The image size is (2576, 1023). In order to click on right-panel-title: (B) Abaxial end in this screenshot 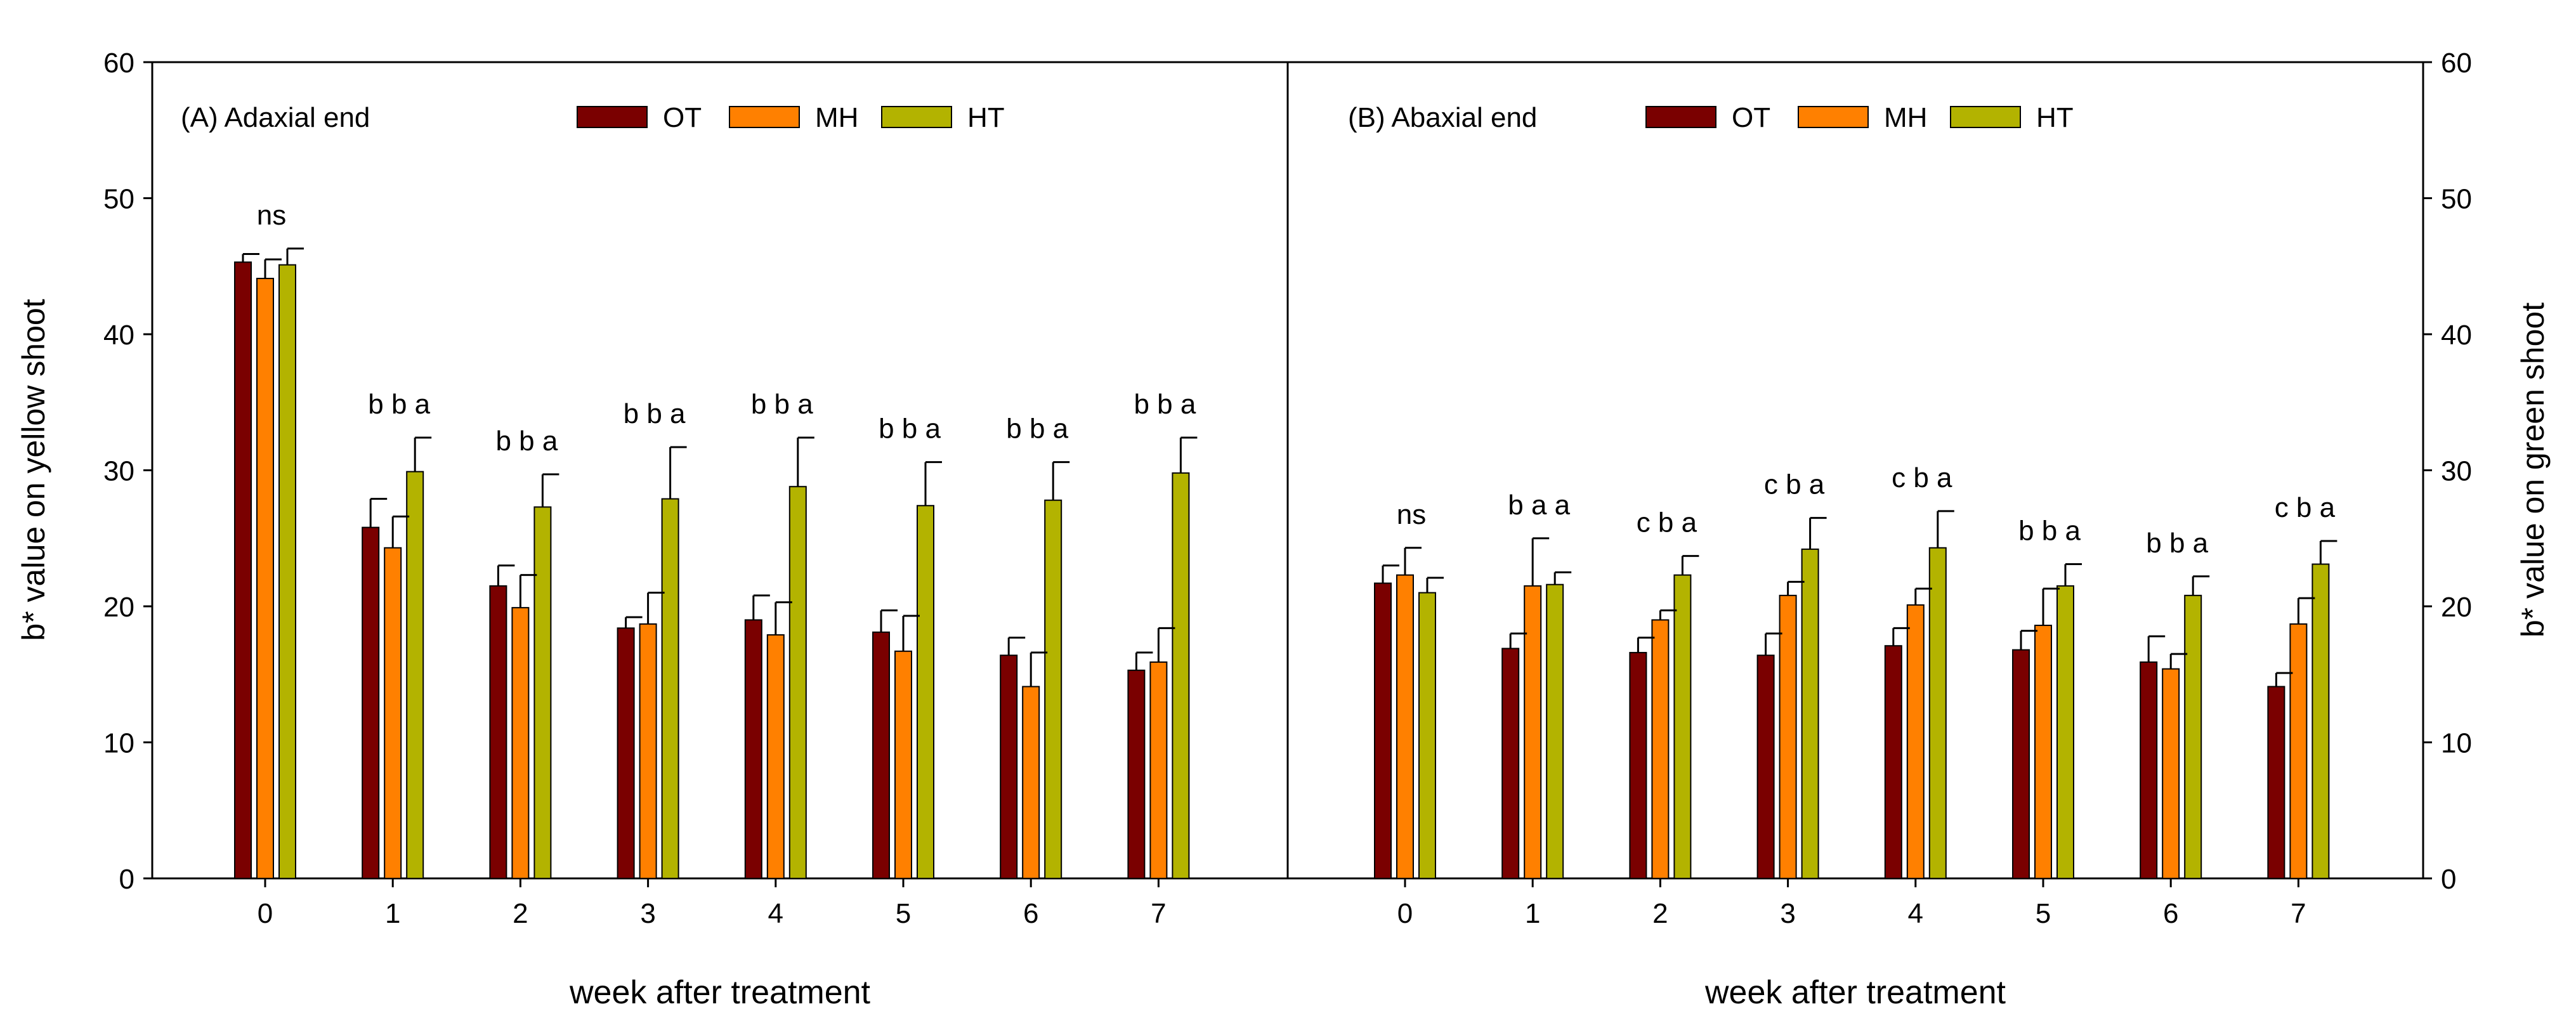, I will do `click(1443, 117)`.